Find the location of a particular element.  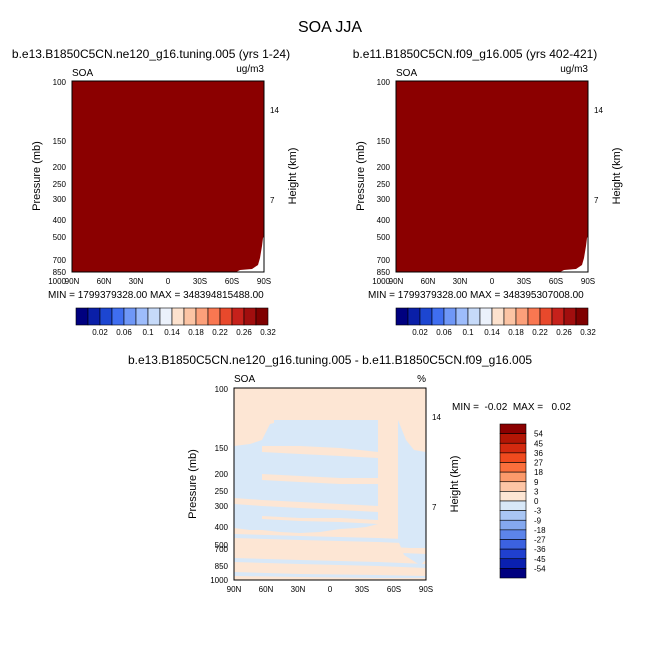

panel-1-ytick-500: 500 is located at coordinates (60, 237).